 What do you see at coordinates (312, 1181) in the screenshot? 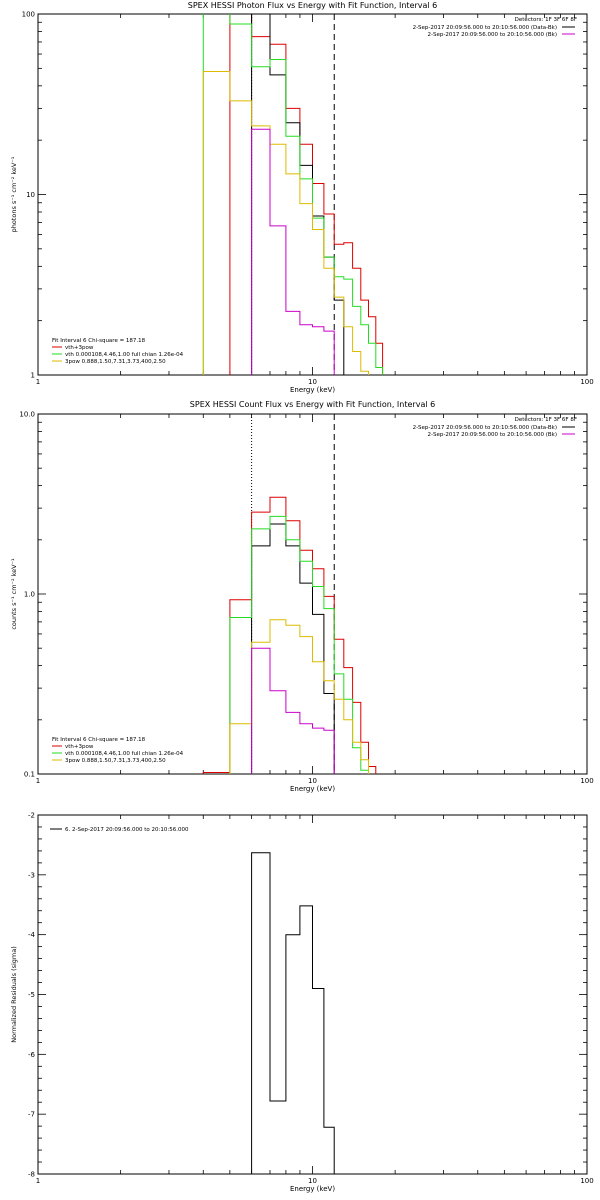
I see `residual-xtick-label: 10` at bounding box center [312, 1181].